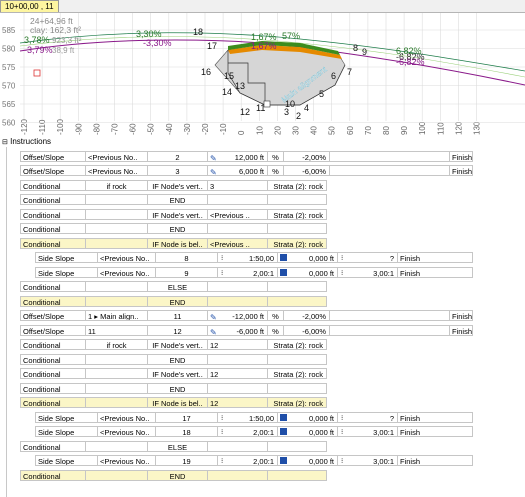  What do you see at coordinates (5, 142) in the screenshot?
I see `collapse-icon: ⊟` at bounding box center [5, 142].